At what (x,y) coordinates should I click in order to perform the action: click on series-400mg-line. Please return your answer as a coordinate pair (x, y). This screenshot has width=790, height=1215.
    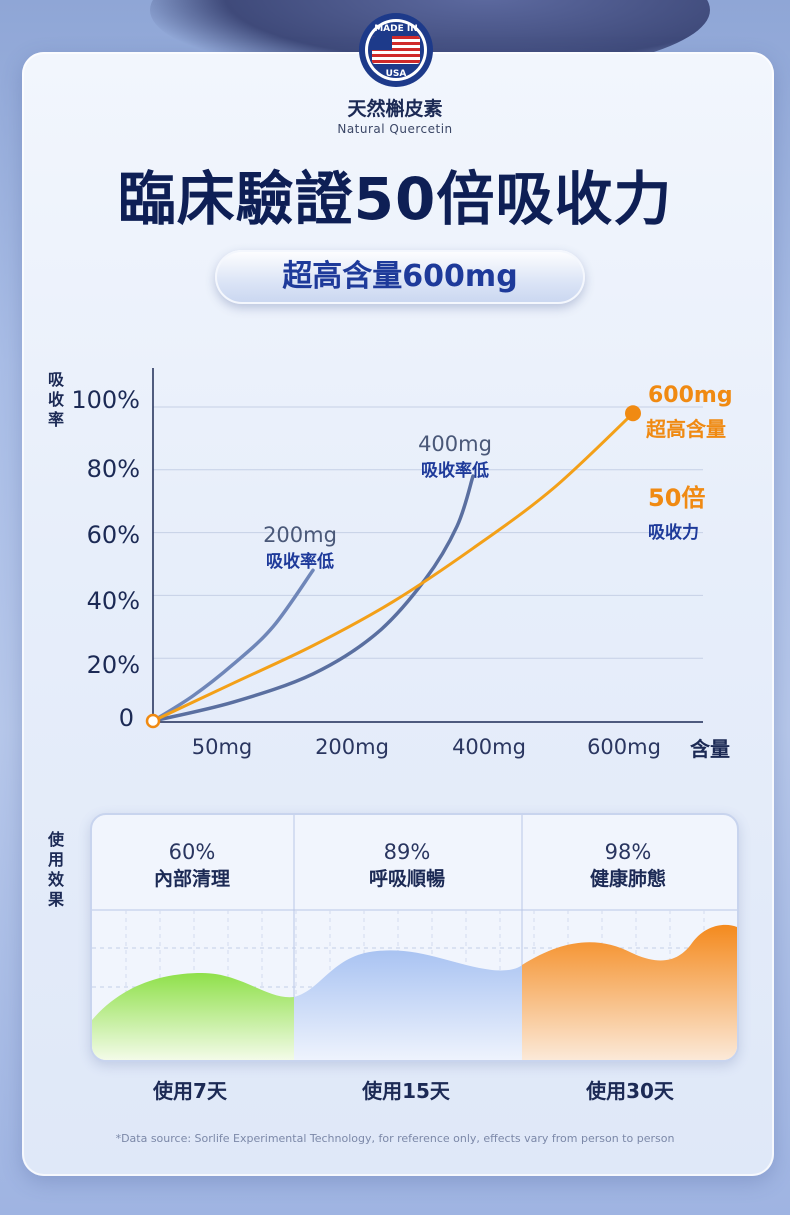
    Looking at the image, I should click on (313, 598).